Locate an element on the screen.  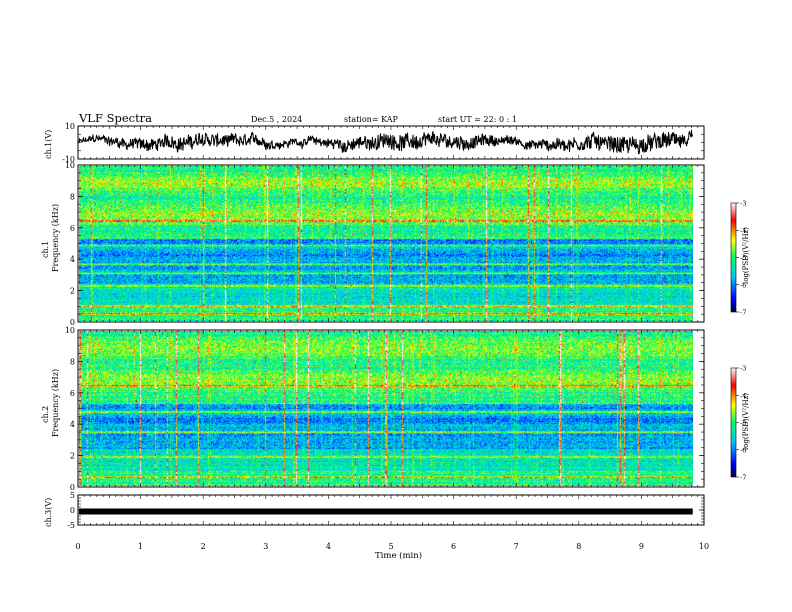
ch1-waveform-ylabel: ch.1(V) is located at coordinates (48, 144).